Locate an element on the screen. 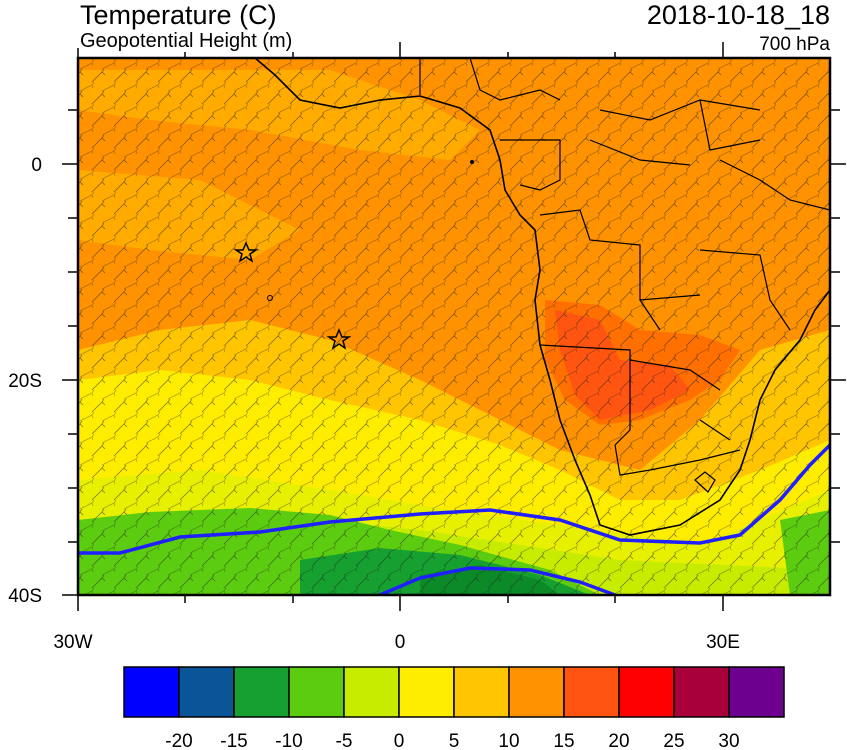 The image size is (850, 750). colorbar-label: 5 is located at coordinates (454, 740).